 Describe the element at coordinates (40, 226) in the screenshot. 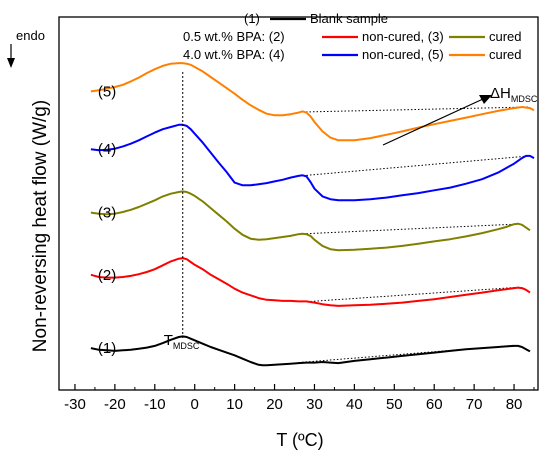

I see `y-axis-label: Non-reversing heat flow (W/g)` at that location.